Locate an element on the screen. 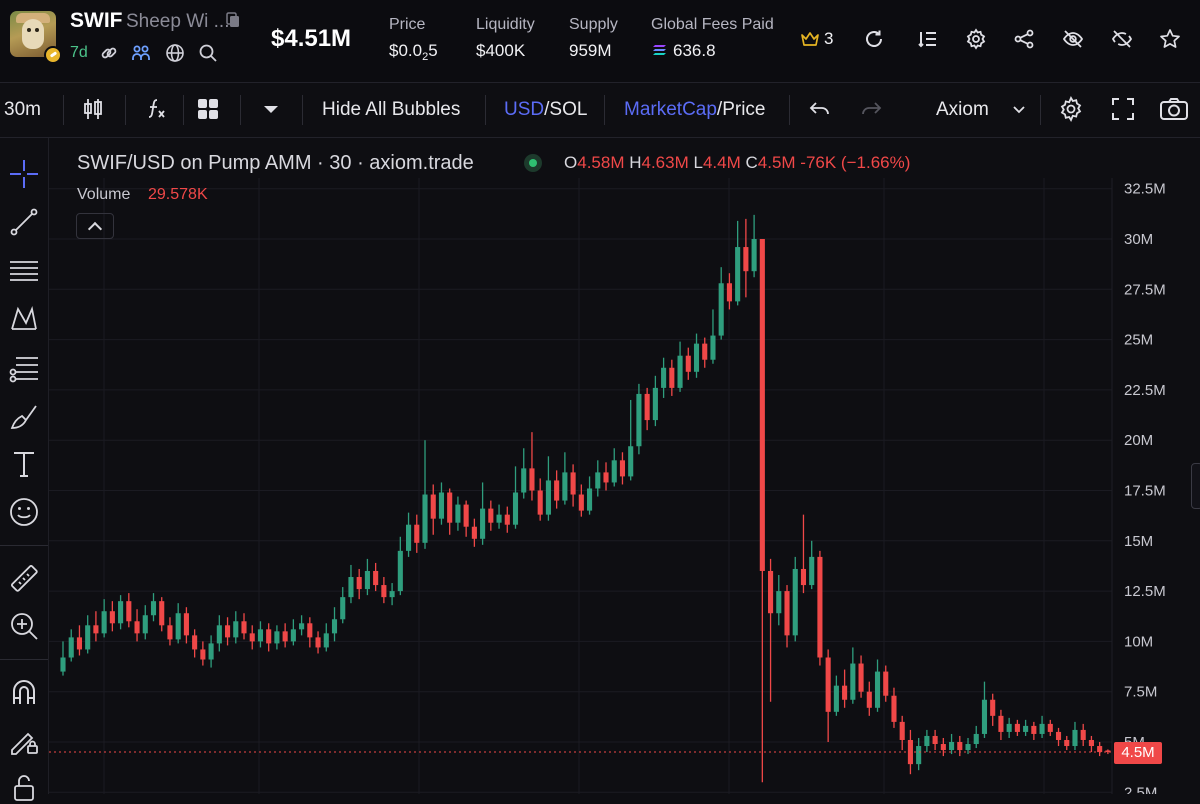 The height and width of the screenshot is (804, 1200). chart-settings-icon is located at coordinates (1071, 109).